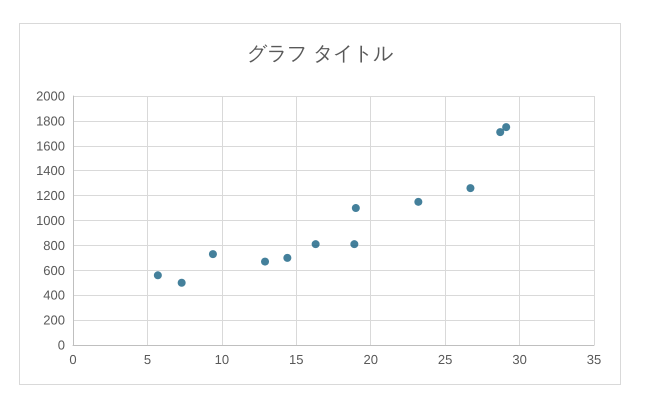 The height and width of the screenshot is (394, 646). Describe the element at coordinates (222, 359) in the screenshot. I see `x-tick-label: 10` at that location.